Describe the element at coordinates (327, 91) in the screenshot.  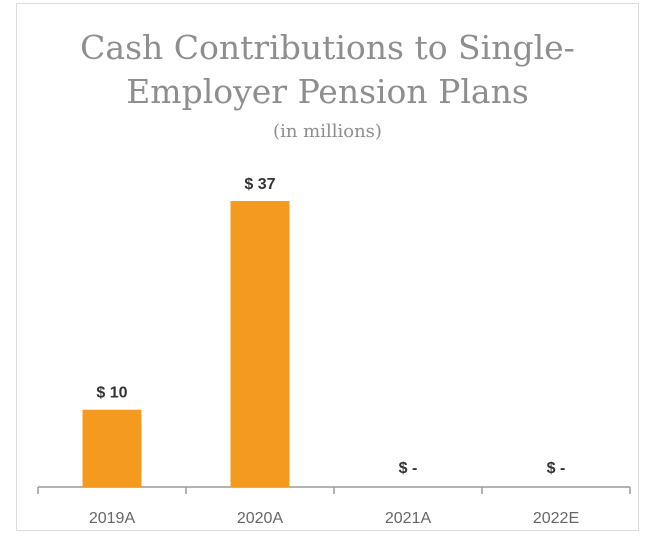
I see `chart-title-line-2: Employer Pension Plans` at that location.